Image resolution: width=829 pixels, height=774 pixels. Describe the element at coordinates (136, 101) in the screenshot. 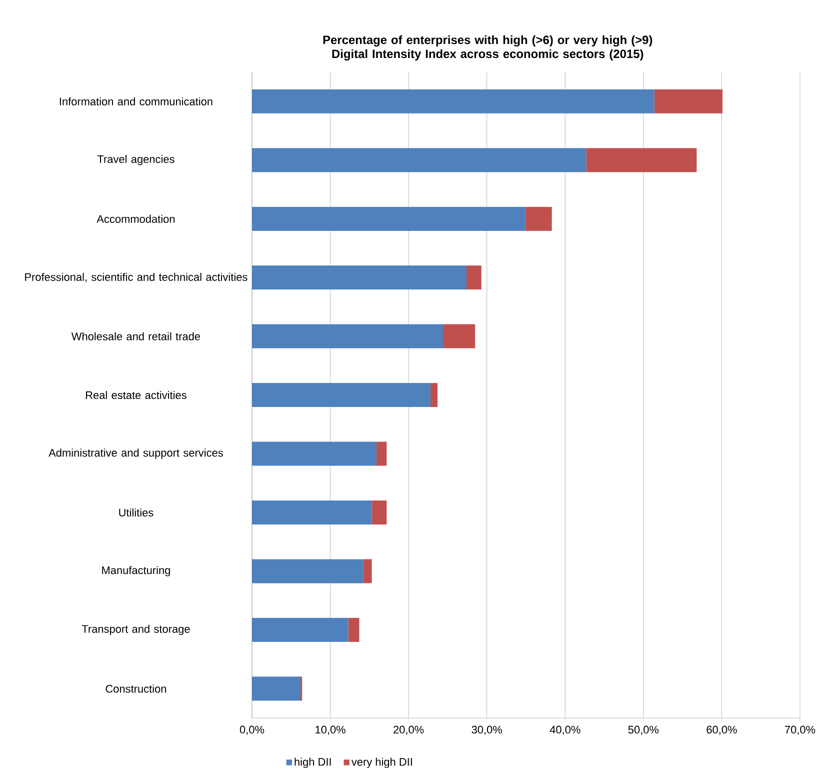

I see `y-tick-label: Information and communication` at that location.